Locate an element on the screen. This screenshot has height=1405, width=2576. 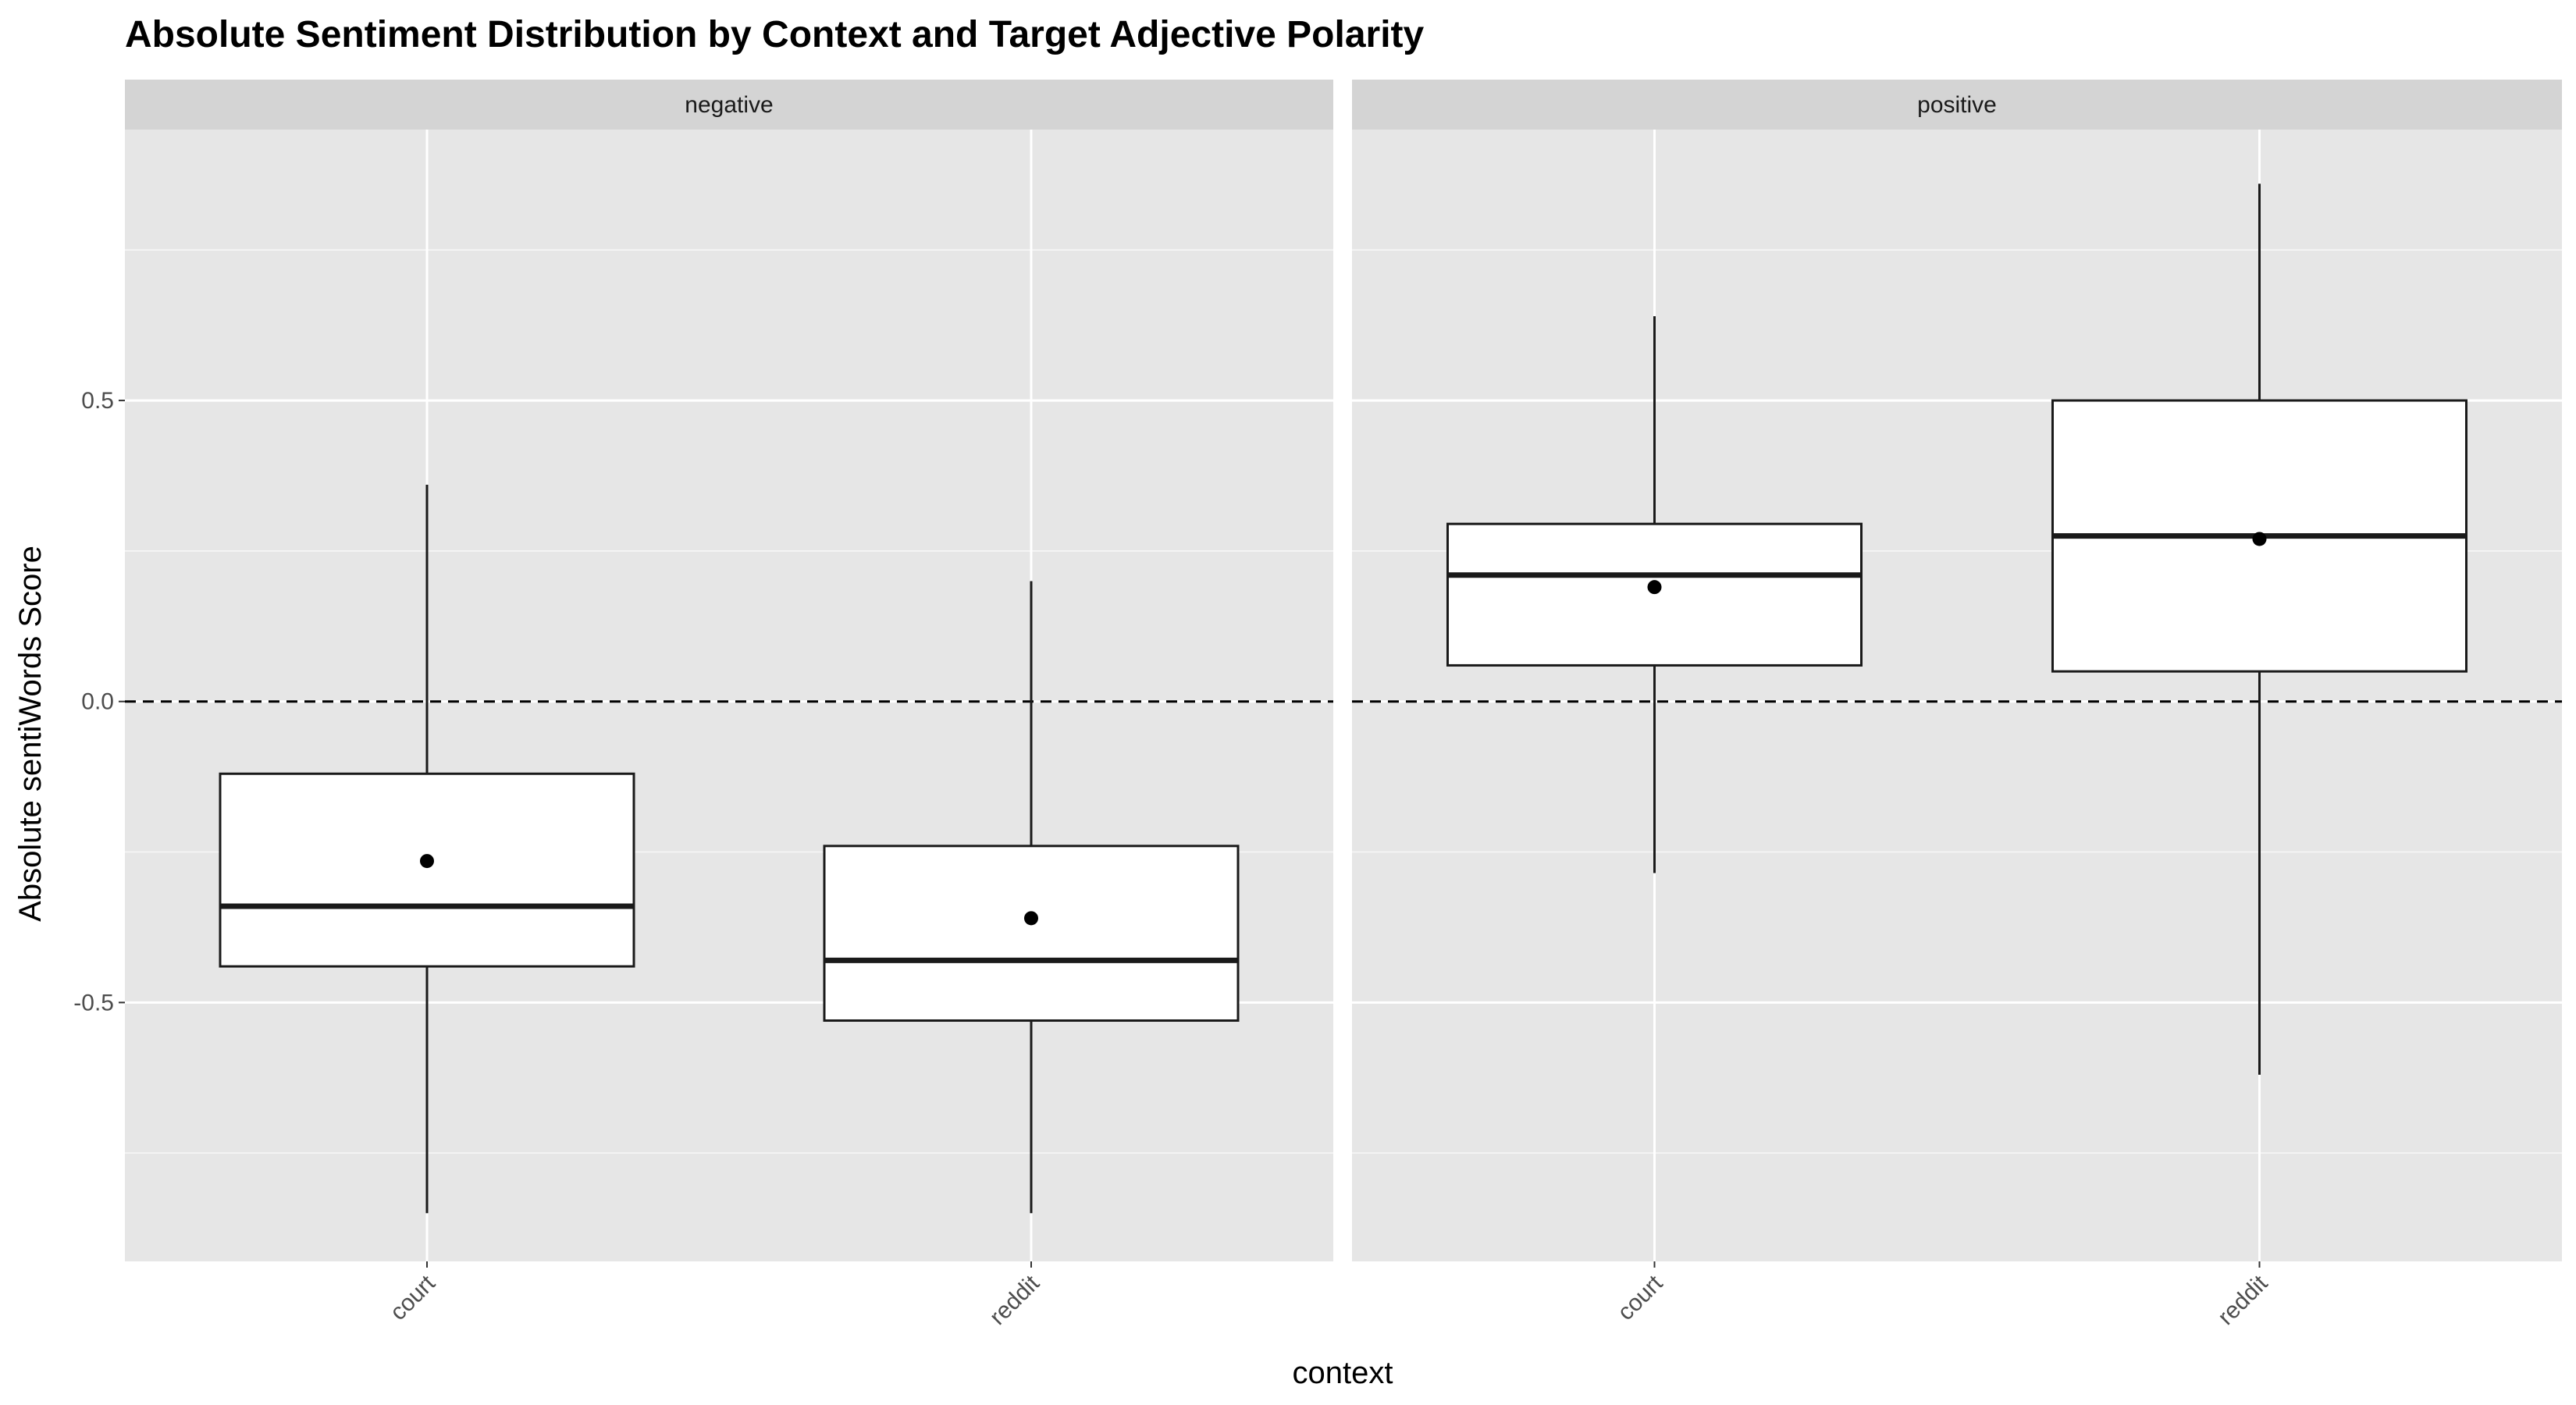
y-axis: -0.5 0.0 0.5 is located at coordinates (99, 702).